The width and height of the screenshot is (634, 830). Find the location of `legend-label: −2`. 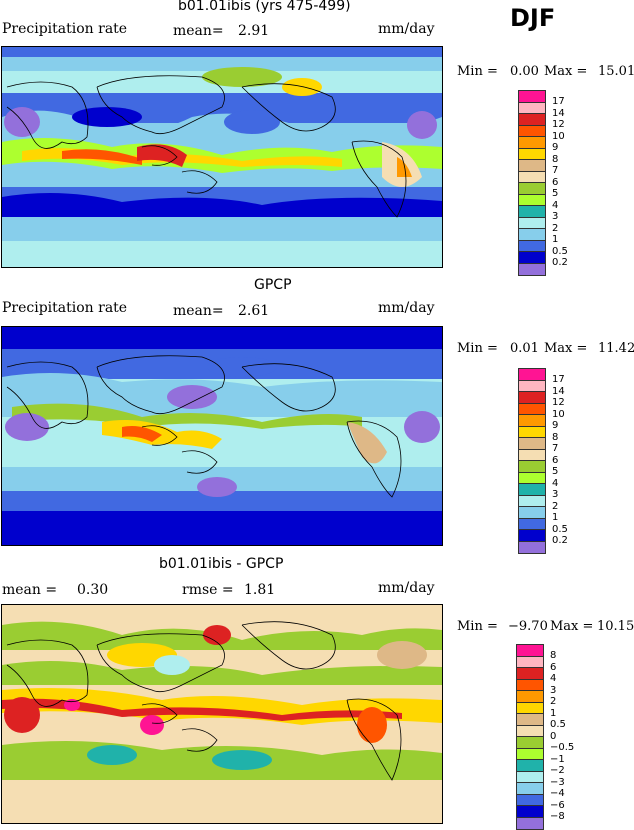

legend-label: −2 is located at coordinates (557, 770).